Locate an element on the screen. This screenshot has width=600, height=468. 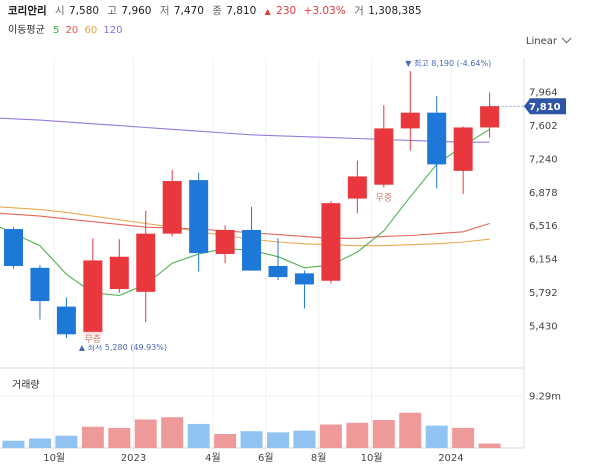
low-price-marker: ▲ 최저 5,280 (49.93%) is located at coordinates (123, 347).